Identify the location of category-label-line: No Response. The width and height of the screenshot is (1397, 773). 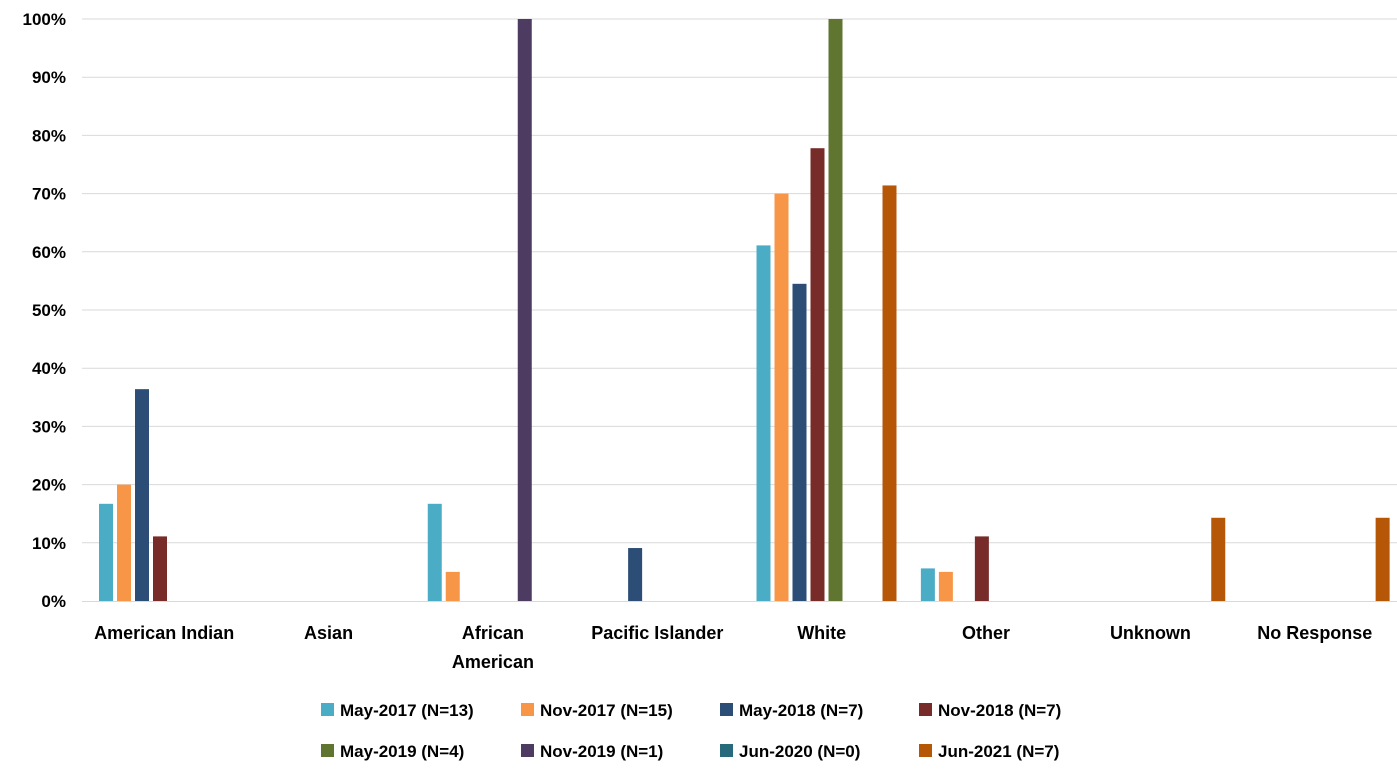
(1314, 633).